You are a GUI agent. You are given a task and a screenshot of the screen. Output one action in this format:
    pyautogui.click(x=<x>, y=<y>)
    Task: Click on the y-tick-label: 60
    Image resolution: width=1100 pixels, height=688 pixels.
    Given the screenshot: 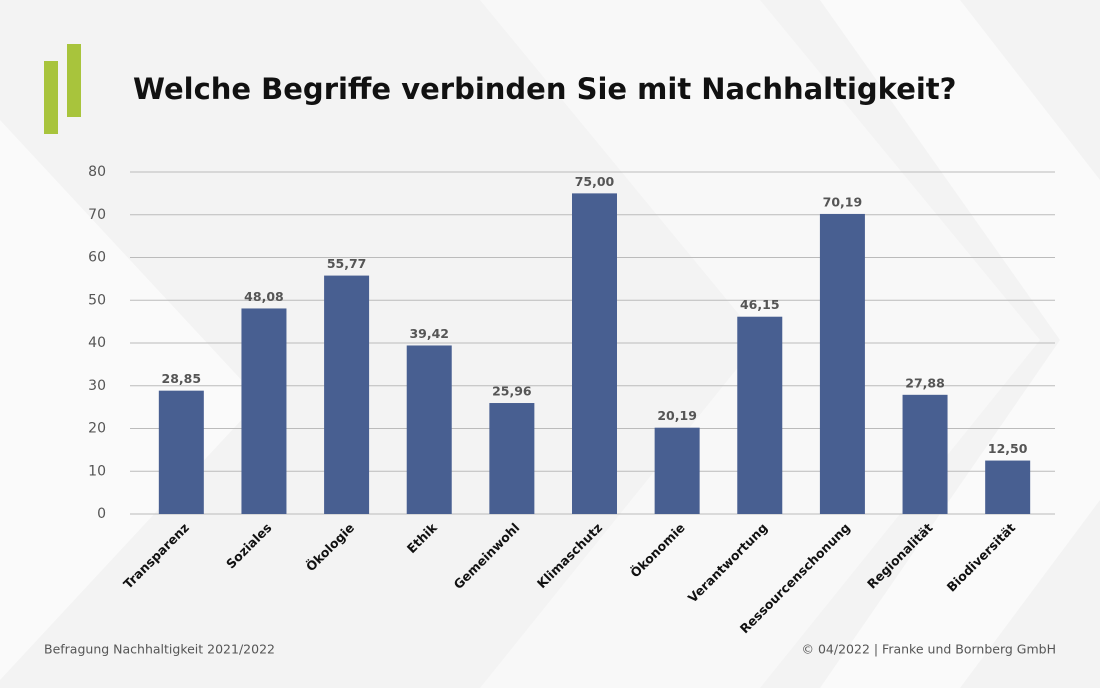 What is the action you would take?
    pyautogui.click(x=97, y=258)
    